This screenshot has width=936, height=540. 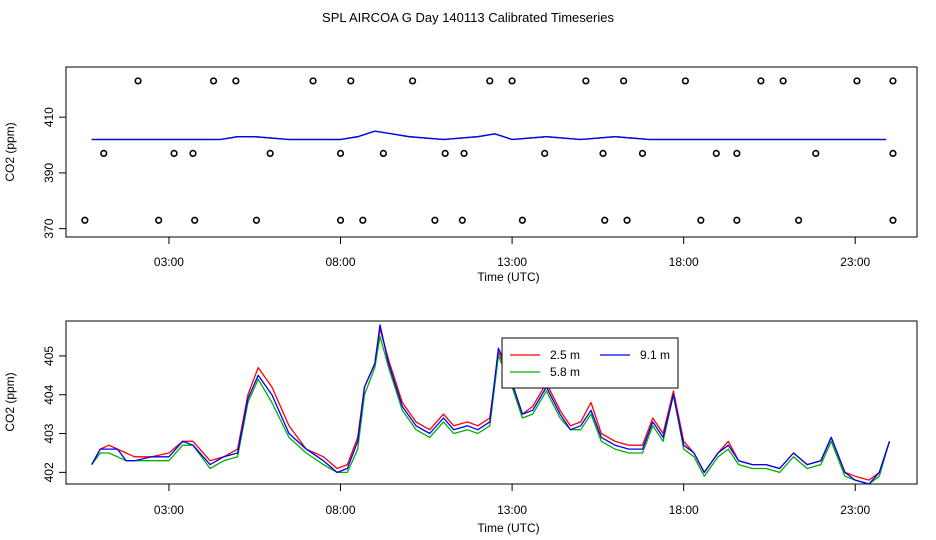 What do you see at coordinates (565, 355) in the screenshot?
I see `legend-label: 2.5 m` at bounding box center [565, 355].